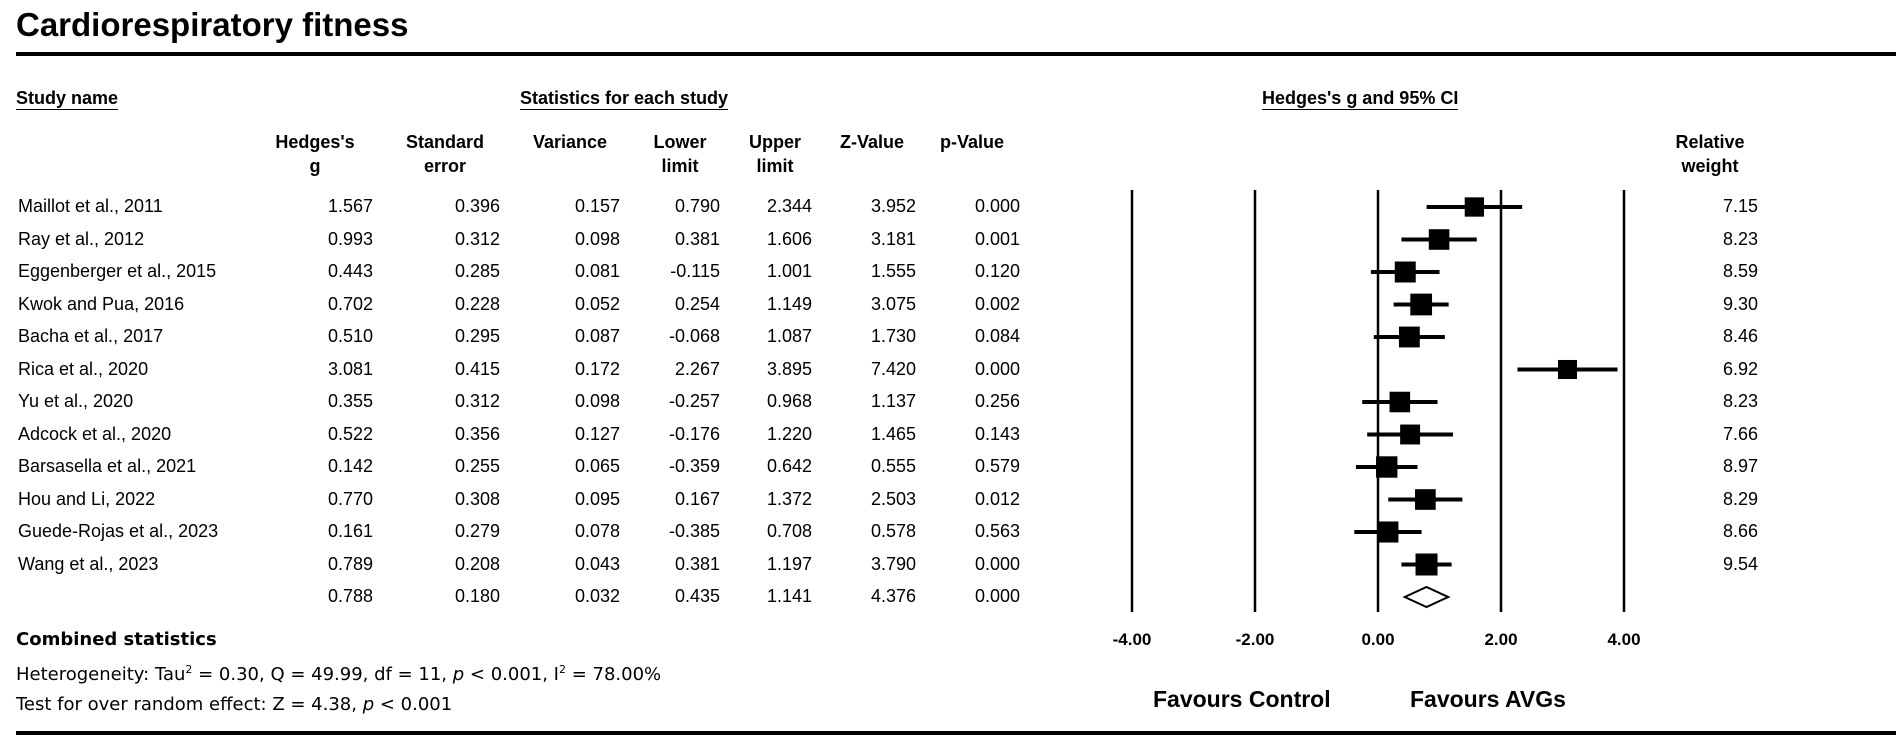 The height and width of the screenshot is (749, 1902). Describe the element at coordinates (1255, 639) in the screenshot. I see `x-tick-label: -2.00` at that location.